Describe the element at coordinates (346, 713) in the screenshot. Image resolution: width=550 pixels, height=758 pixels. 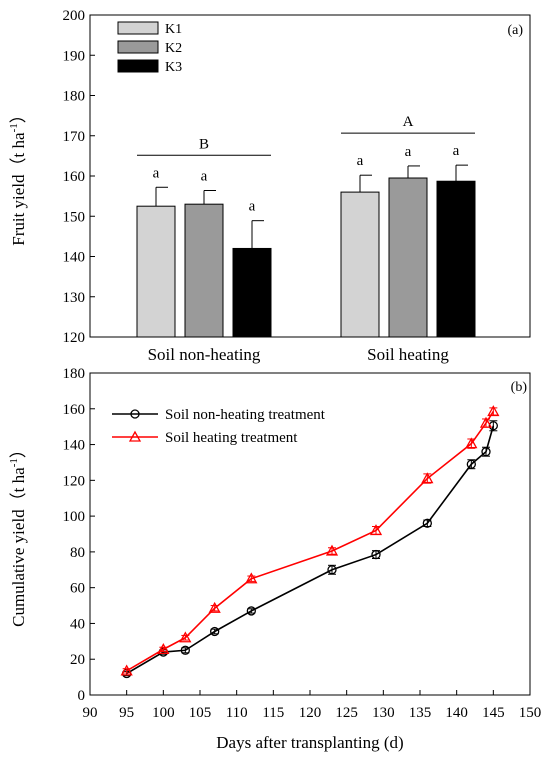
I see `x-tick-label: 125` at that location.